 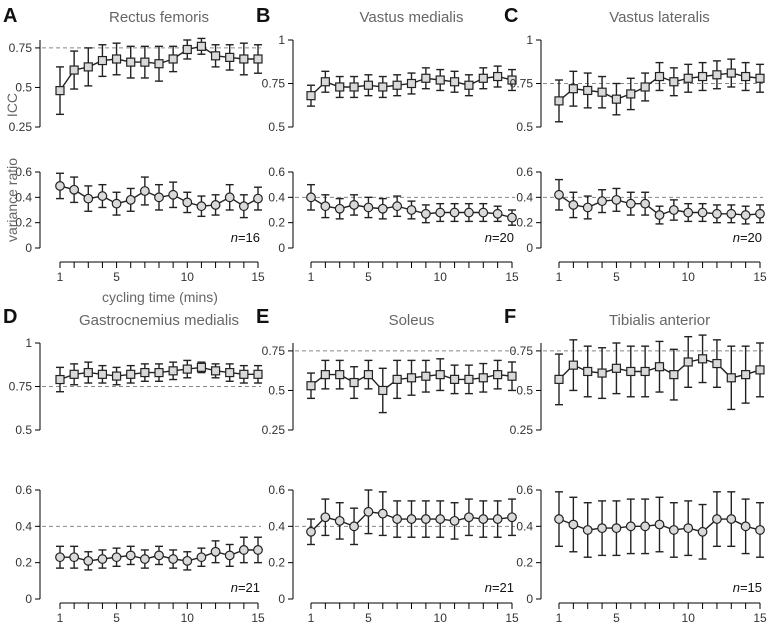 I want to click on icc-subplot: 0.25 0.5 0.75, so click(x=136, y=85).